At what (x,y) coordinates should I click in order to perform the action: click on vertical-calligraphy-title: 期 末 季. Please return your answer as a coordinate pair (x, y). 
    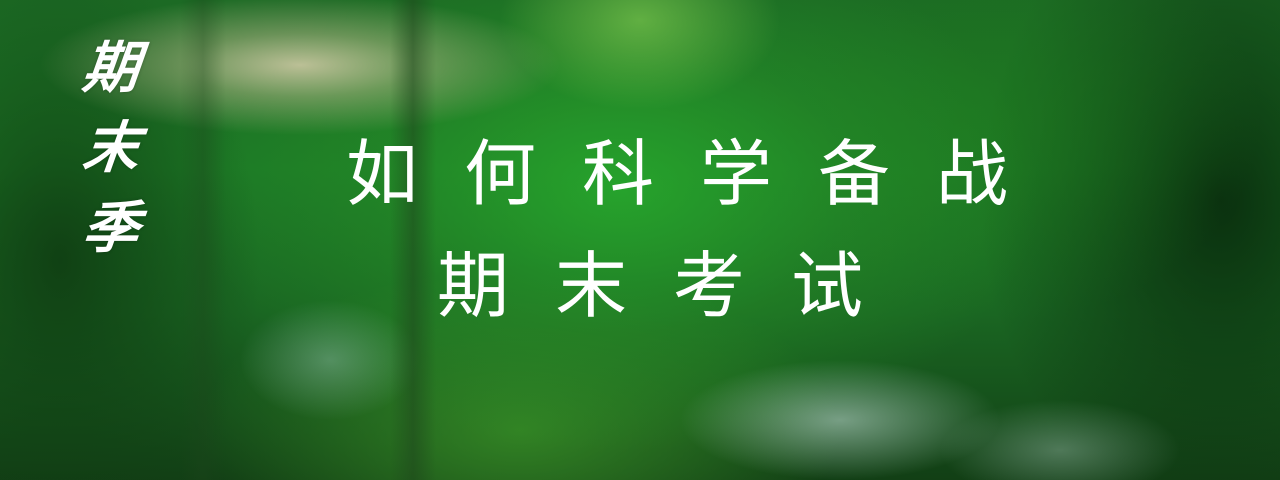
    Looking at the image, I should click on (111, 148).